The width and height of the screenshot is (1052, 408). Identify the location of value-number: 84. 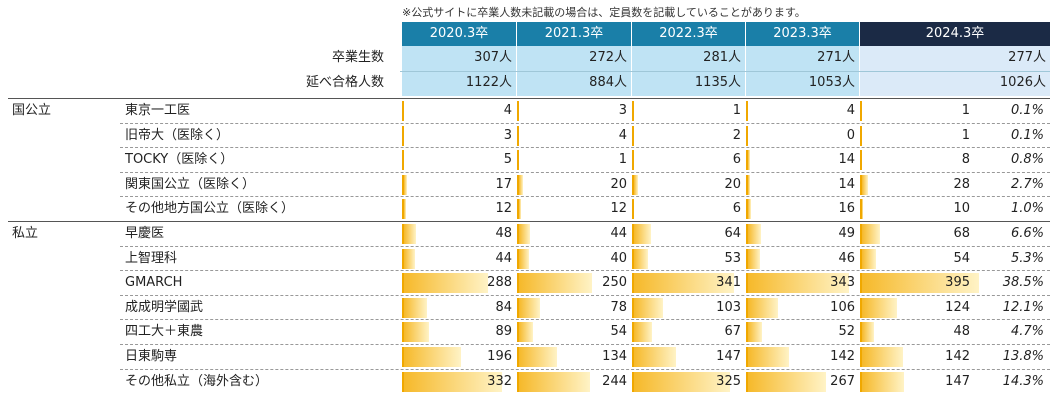
(503, 307).